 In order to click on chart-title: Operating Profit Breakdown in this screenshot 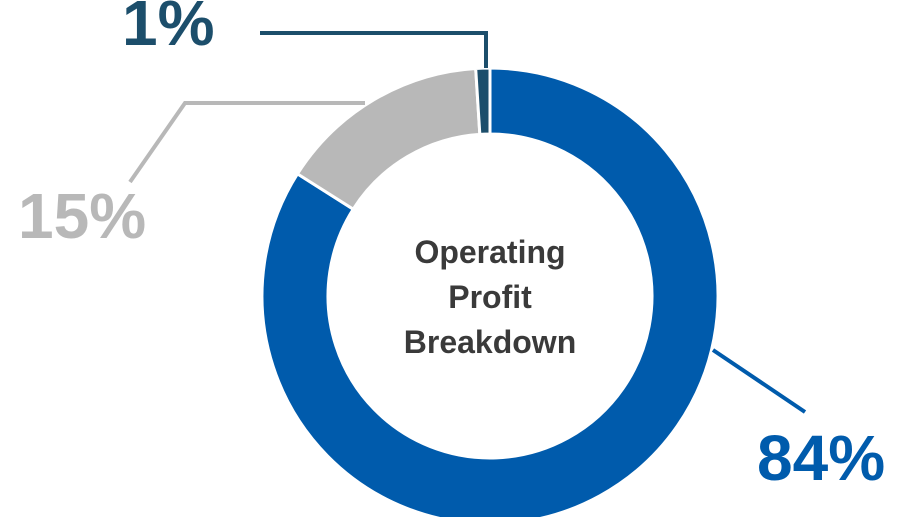, I will do `click(490, 297)`.